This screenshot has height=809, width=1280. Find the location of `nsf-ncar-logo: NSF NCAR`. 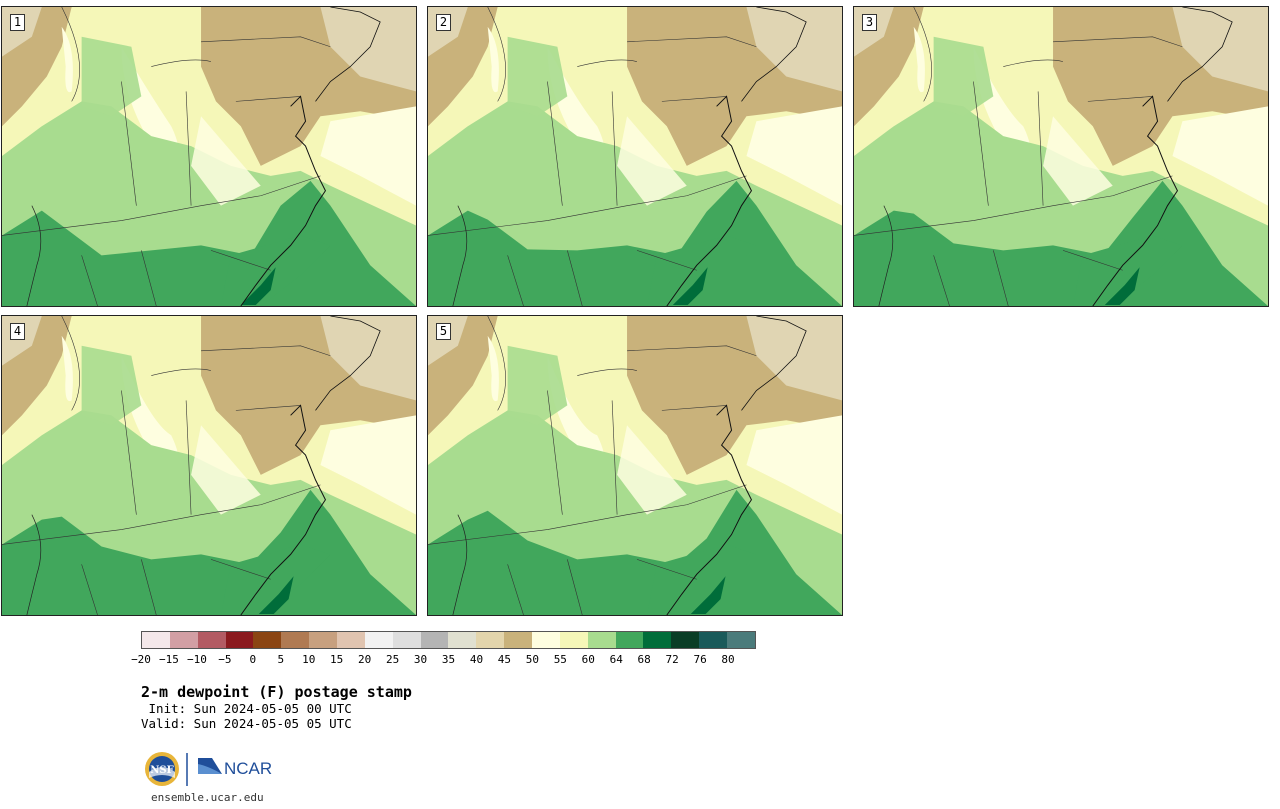

nsf-ncar-logo: NSF NCAR is located at coordinates (208, 769).